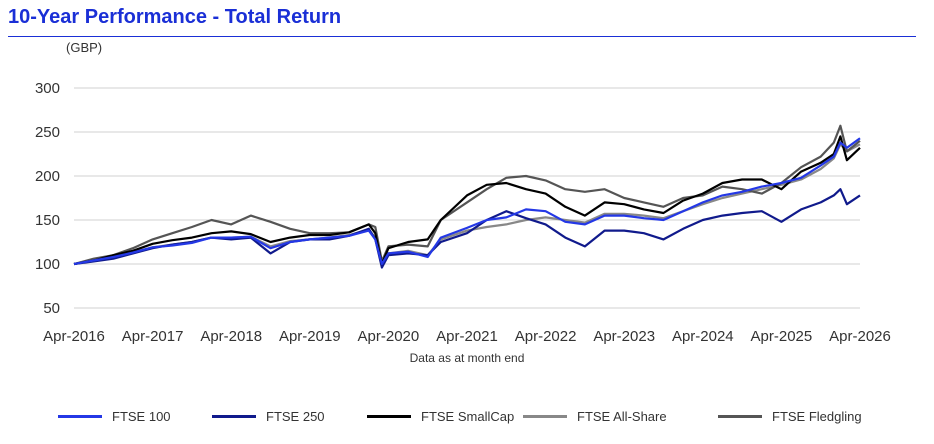 The image size is (934, 444). I want to click on x-tick-label: Apr-2025, so click(782, 336).